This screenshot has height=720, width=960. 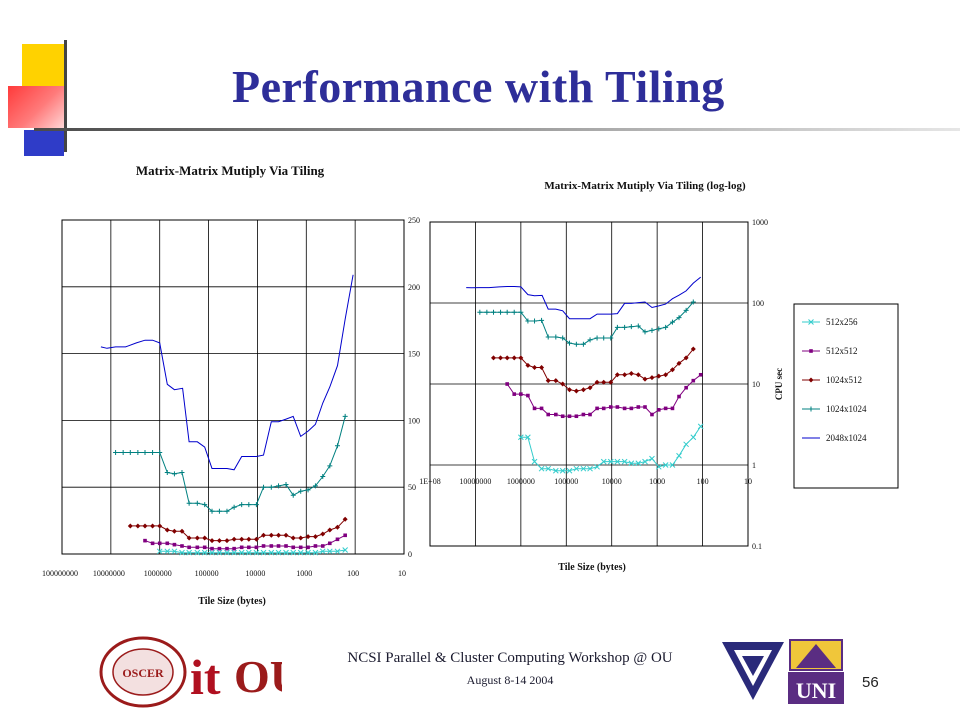 What do you see at coordinates (586, 323) in the screenshot?
I see `series-line-1024x1024` at bounding box center [586, 323].